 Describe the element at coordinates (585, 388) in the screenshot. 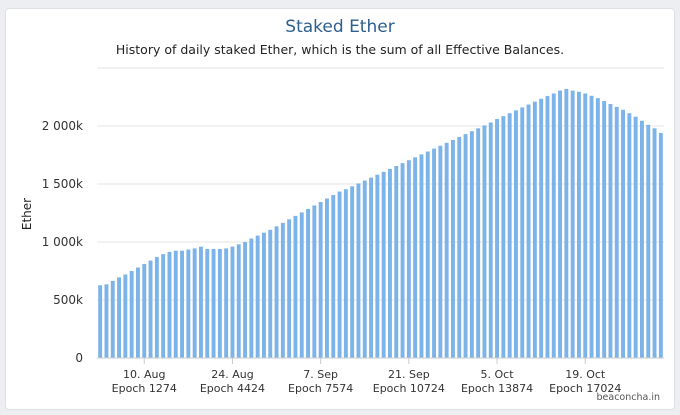

I see `x-tick-epoch: Epoch 17024` at that location.